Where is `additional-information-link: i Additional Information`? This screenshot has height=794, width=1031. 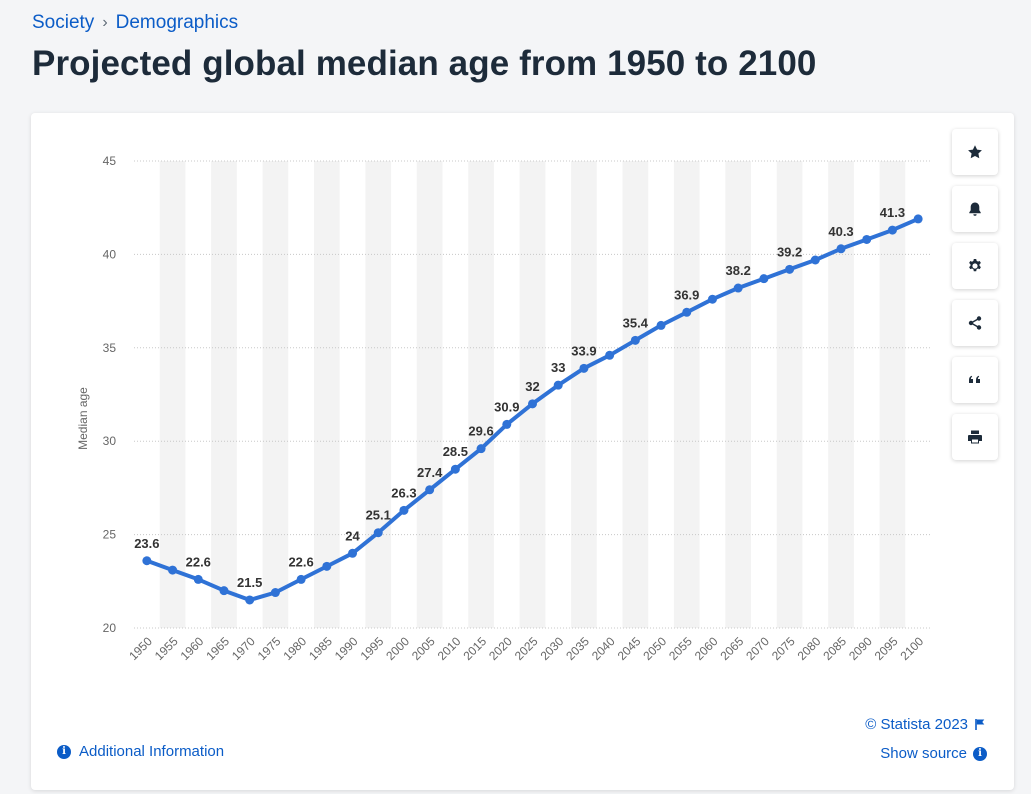
additional-information-link: i Additional Information is located at coordinates (140, 751).